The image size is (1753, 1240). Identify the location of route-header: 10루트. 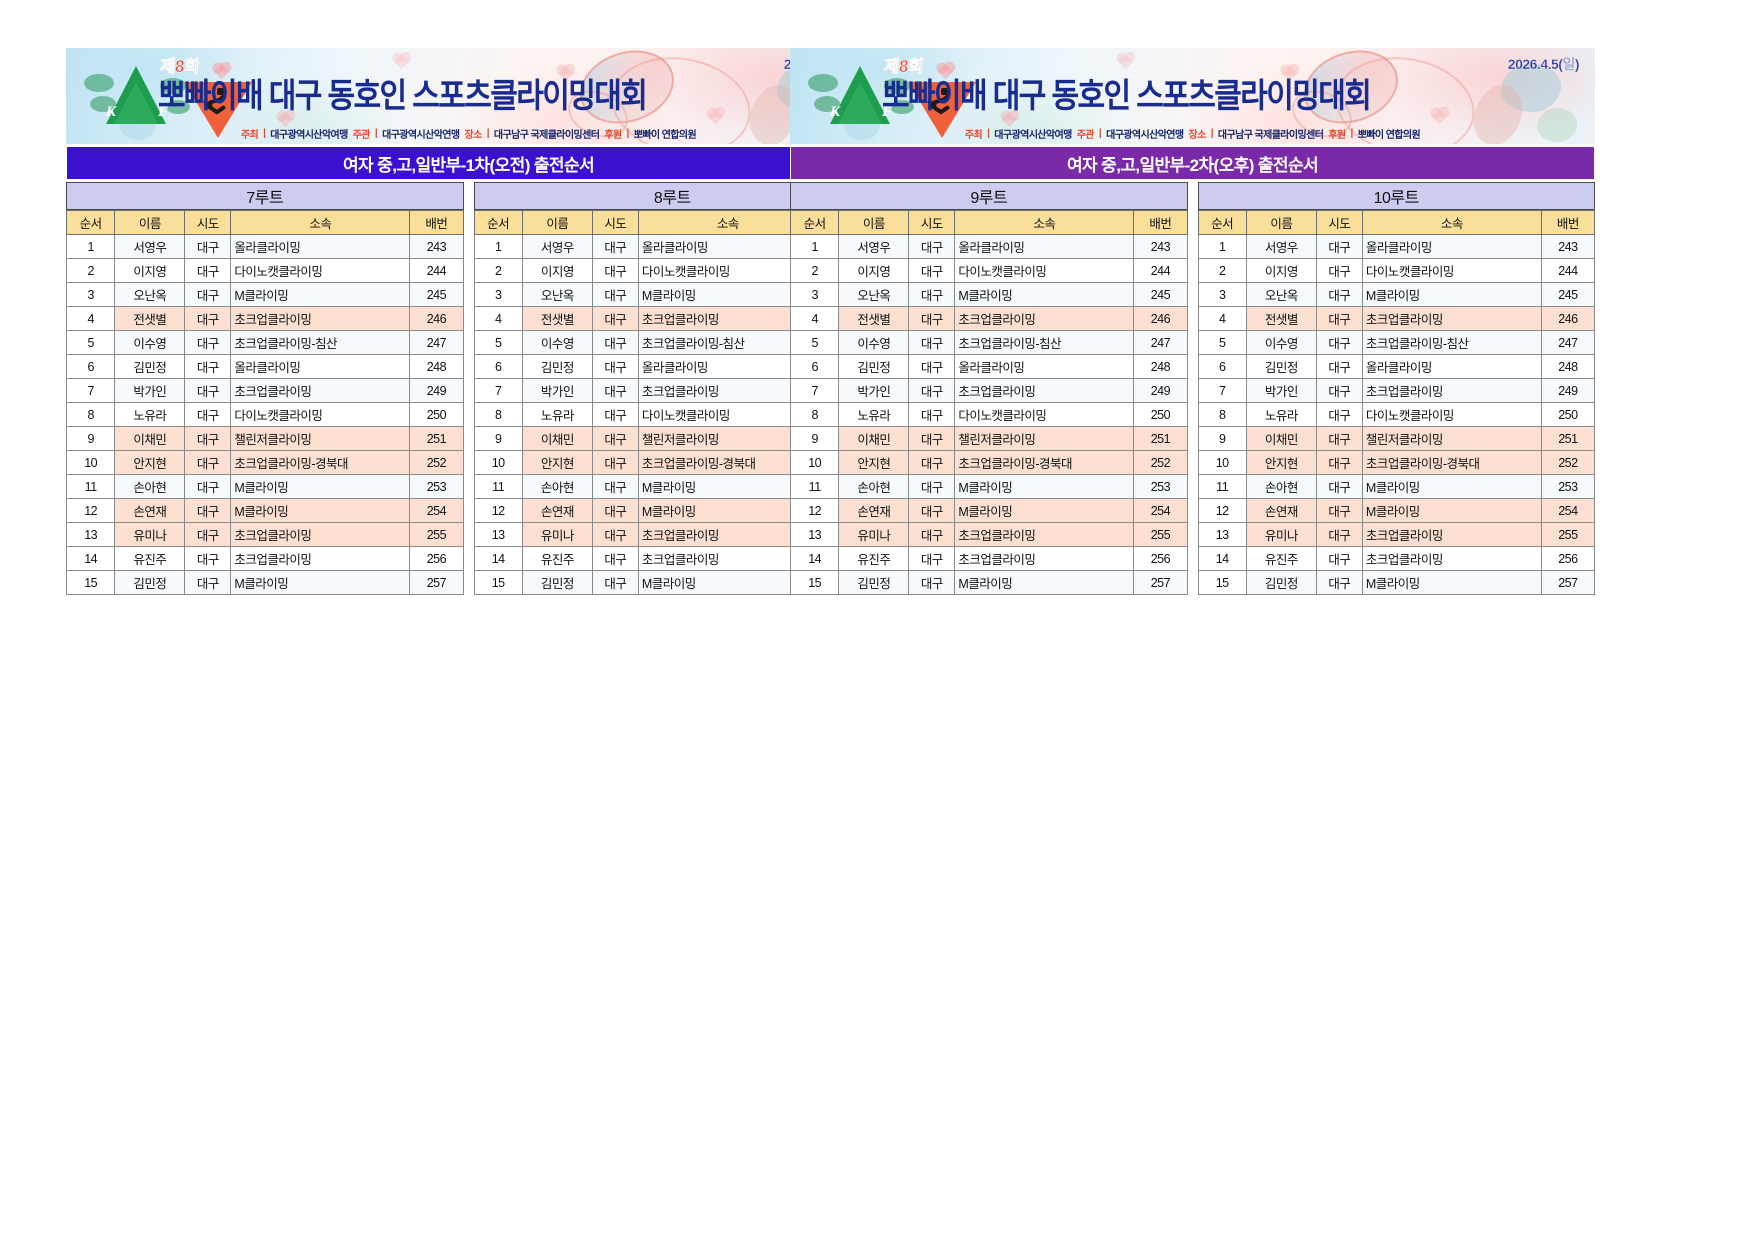
(1396, 196).